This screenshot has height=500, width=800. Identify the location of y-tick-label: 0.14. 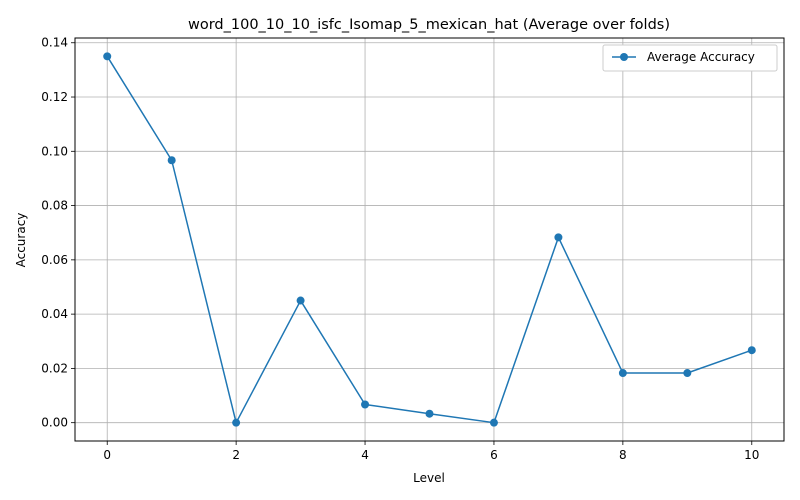
(54, 43).